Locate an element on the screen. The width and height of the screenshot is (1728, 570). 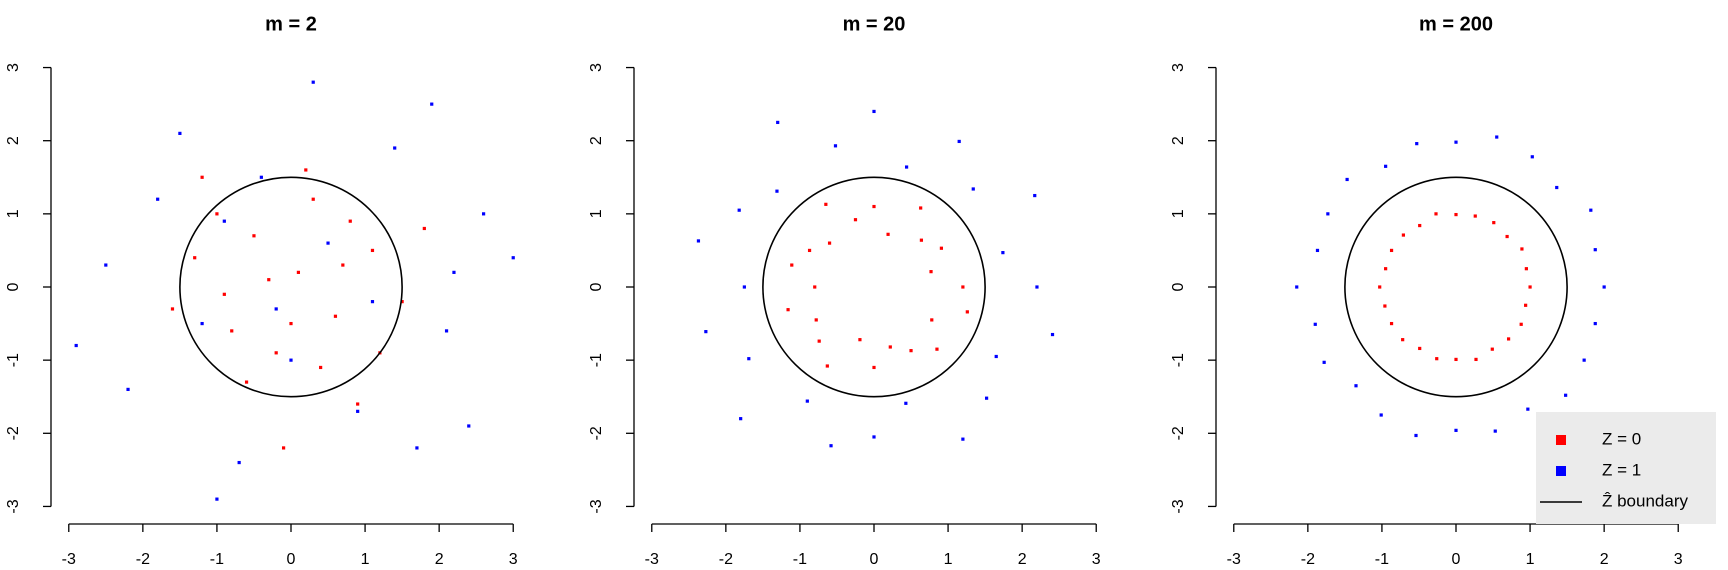
legend-label: Z = 0 is located at coordinates (1621, 438).